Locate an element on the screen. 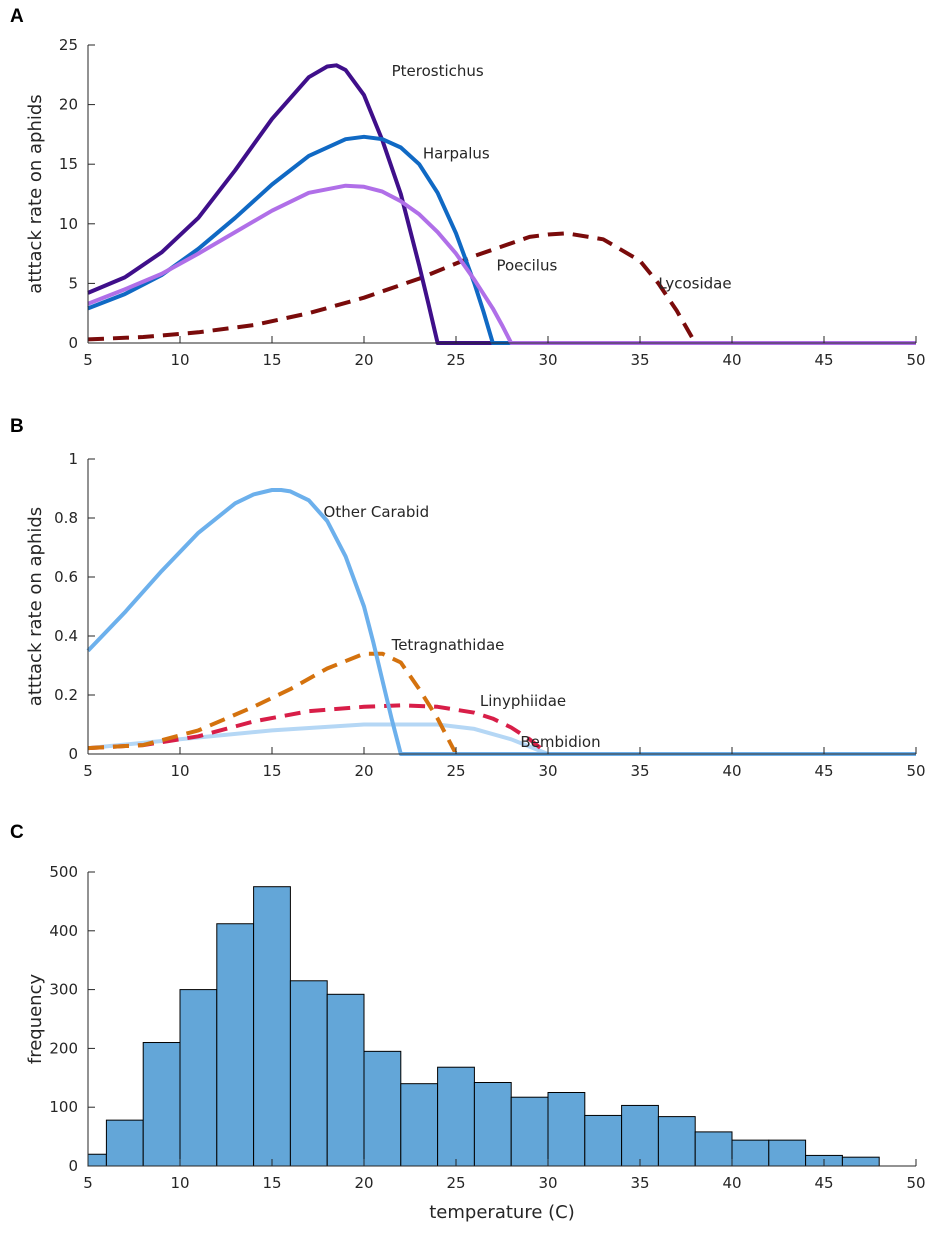 The image size is (935, 1235). series-label: Harpalus is located at coordinates (456, 153).